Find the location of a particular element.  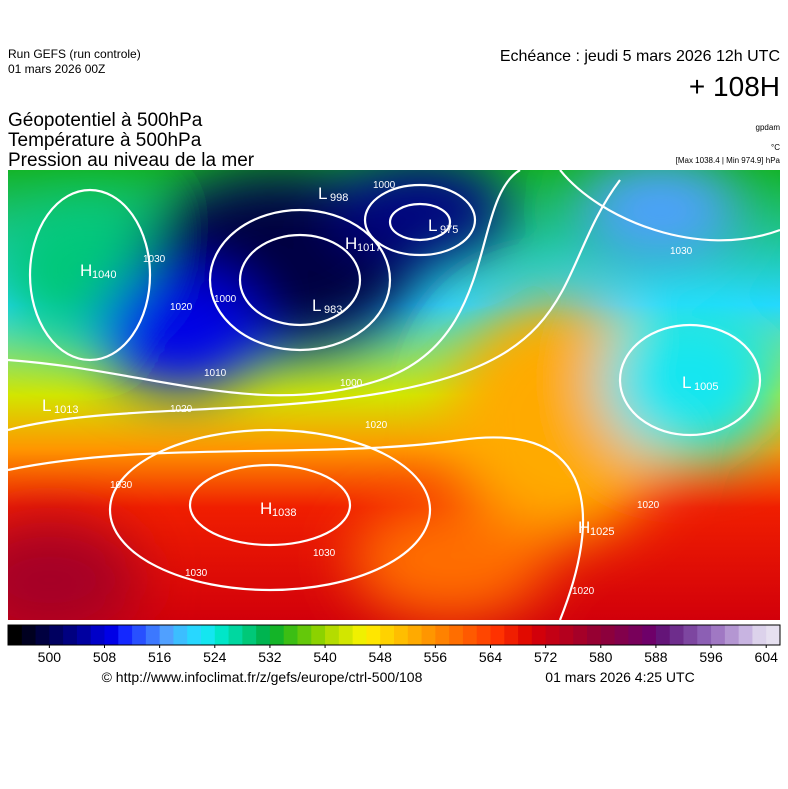

colorbar-label: 572 is located at coordinates (546, 657).